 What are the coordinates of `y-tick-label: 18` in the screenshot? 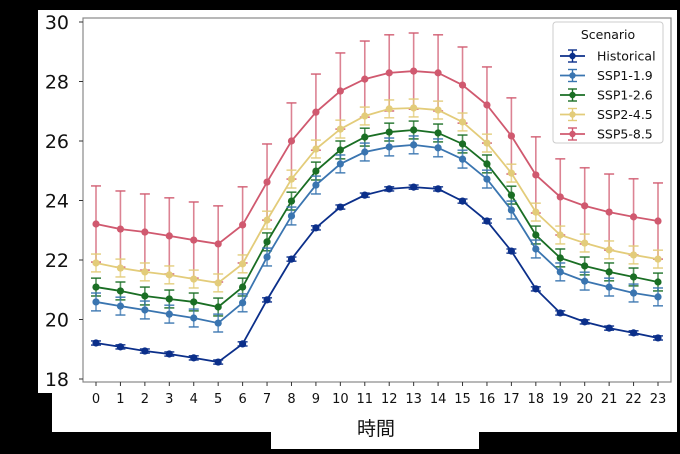 It's located at (57, 380).